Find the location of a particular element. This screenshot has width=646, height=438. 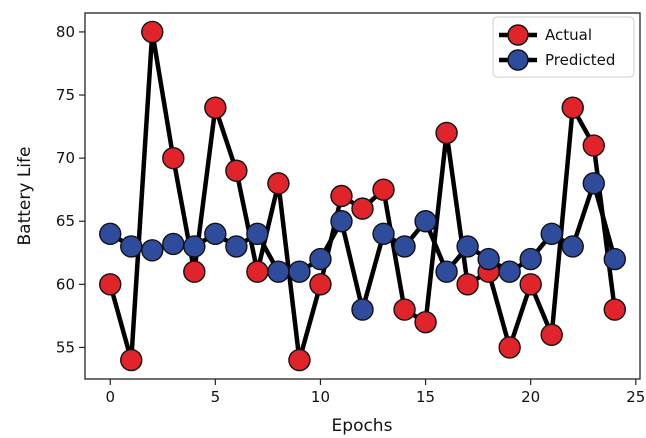

legend: Actual Predicted is located at coordinates (563, 47).